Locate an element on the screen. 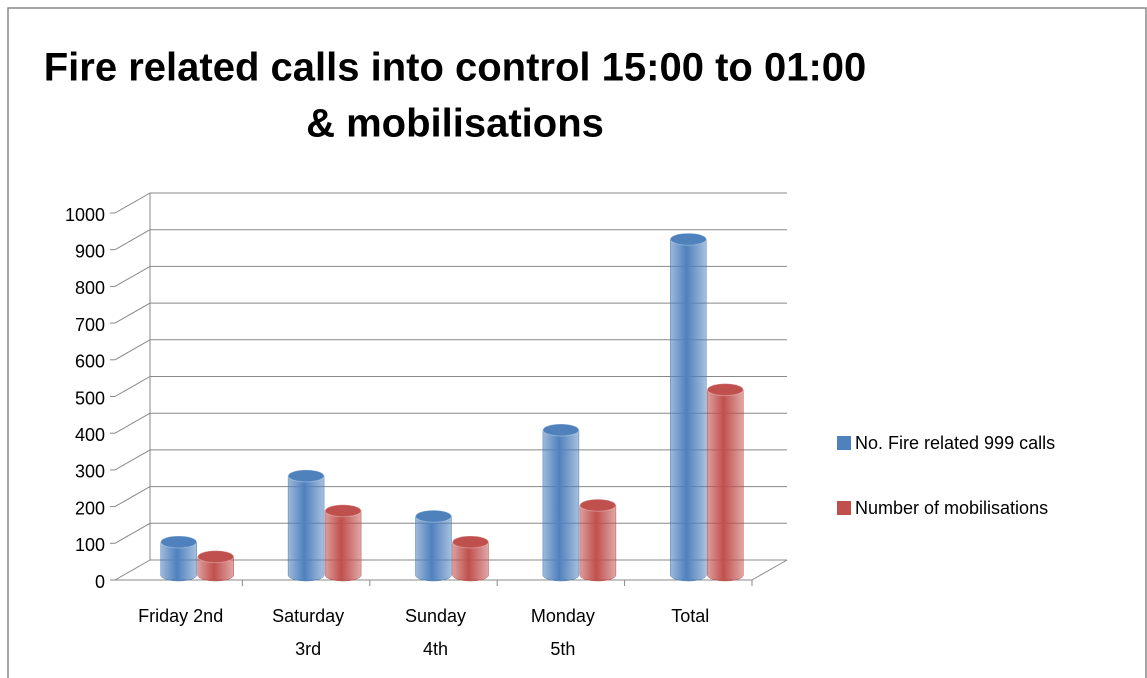  y-tick-label: 500 is located at coordinates (90, 398).